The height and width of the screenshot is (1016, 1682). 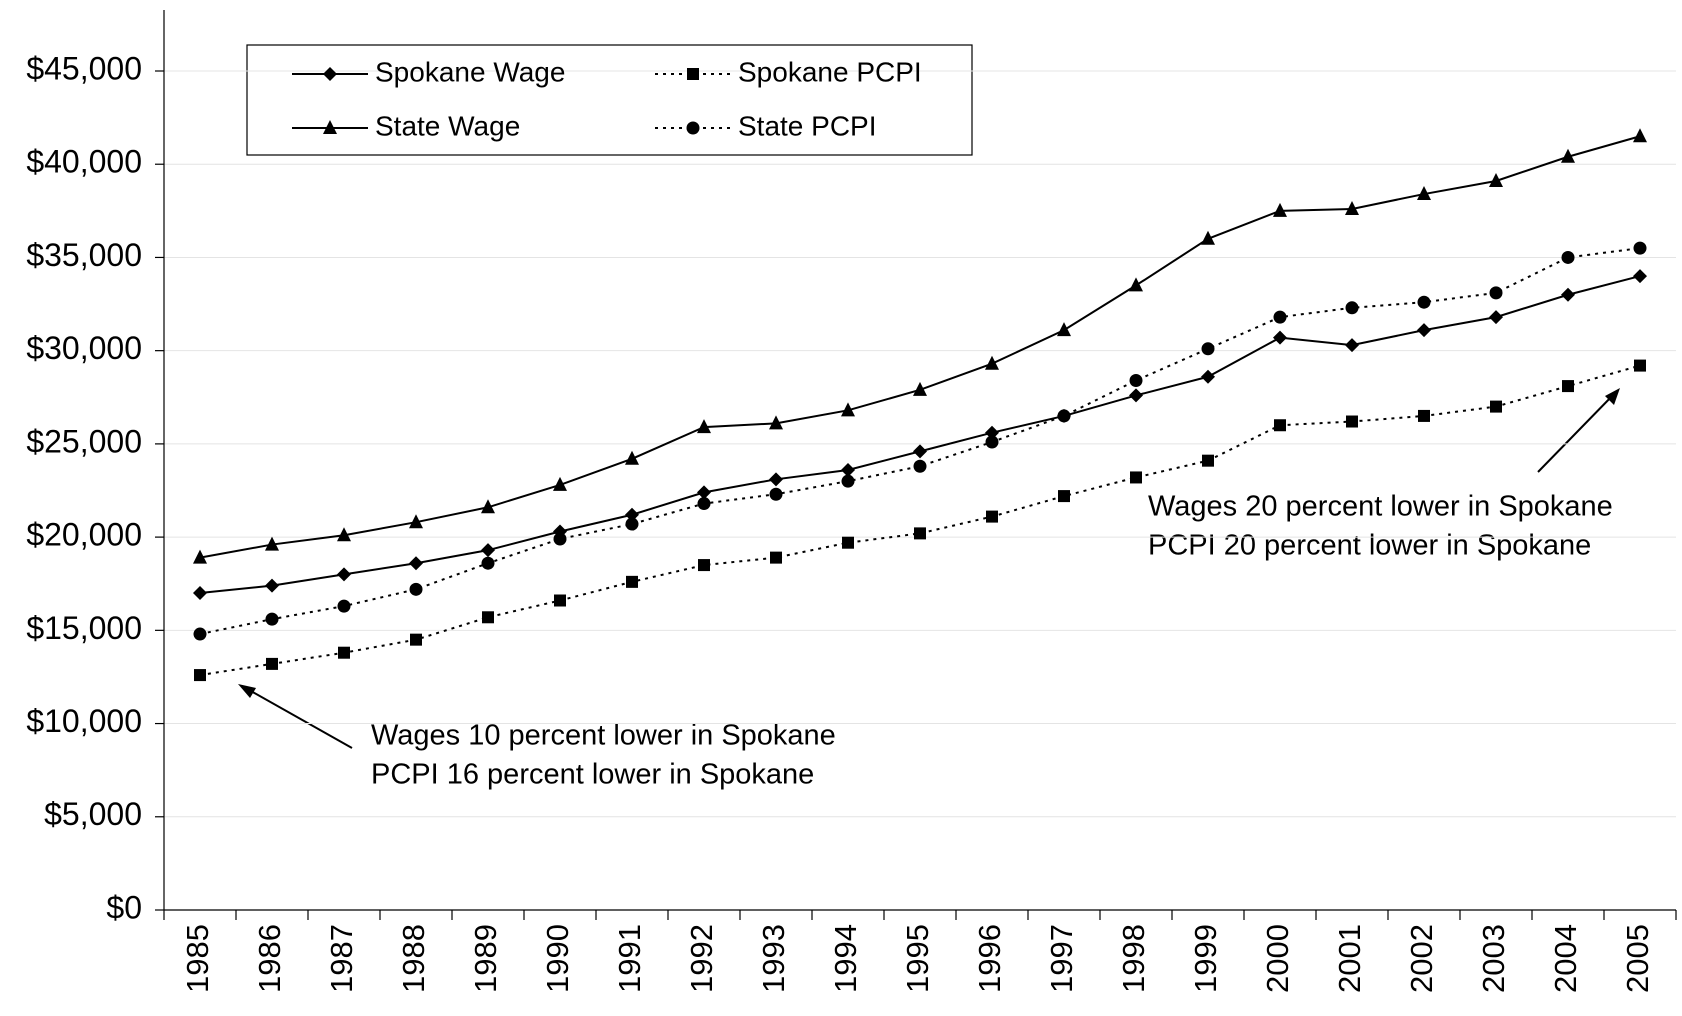 I want to click on annotation: PCPI 16 percent lower in Spokane, so click(x=592, y=775).